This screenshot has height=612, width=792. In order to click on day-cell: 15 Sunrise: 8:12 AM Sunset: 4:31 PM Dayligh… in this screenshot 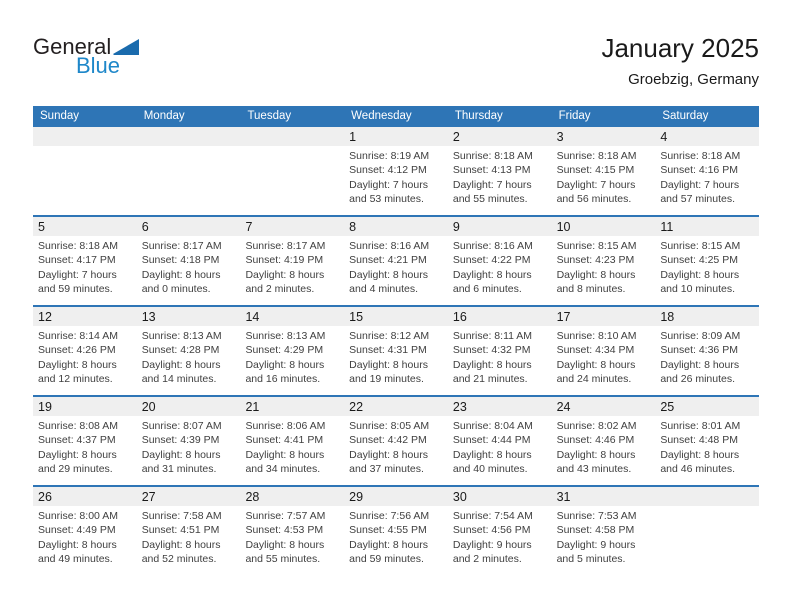, I will do `click(396, 351)`.